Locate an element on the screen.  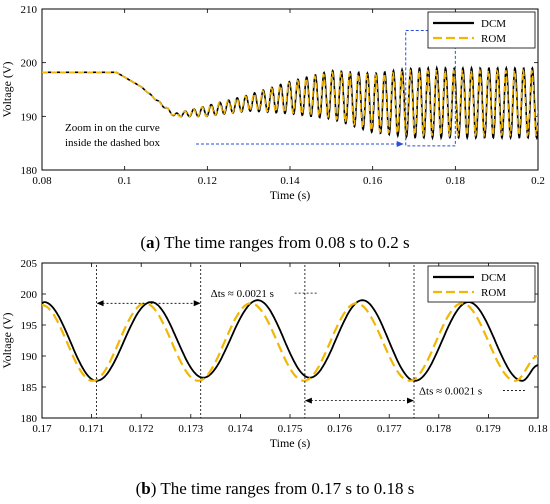
annotation-line-2: inside the dashed box is located at coordinates (113, 143).